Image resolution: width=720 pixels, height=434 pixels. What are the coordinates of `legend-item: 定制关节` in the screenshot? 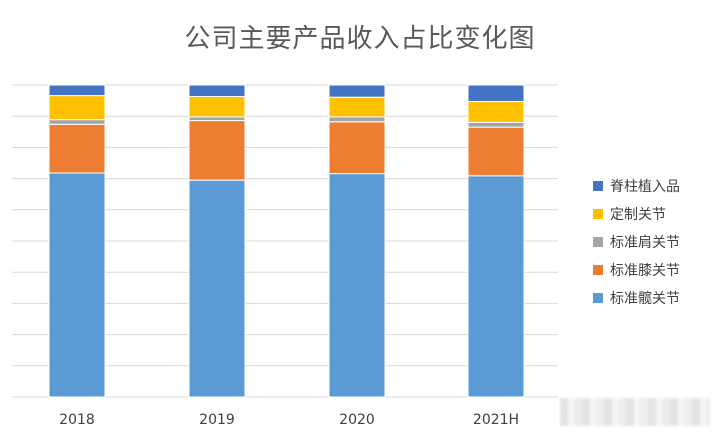 It's located at (629, 215).